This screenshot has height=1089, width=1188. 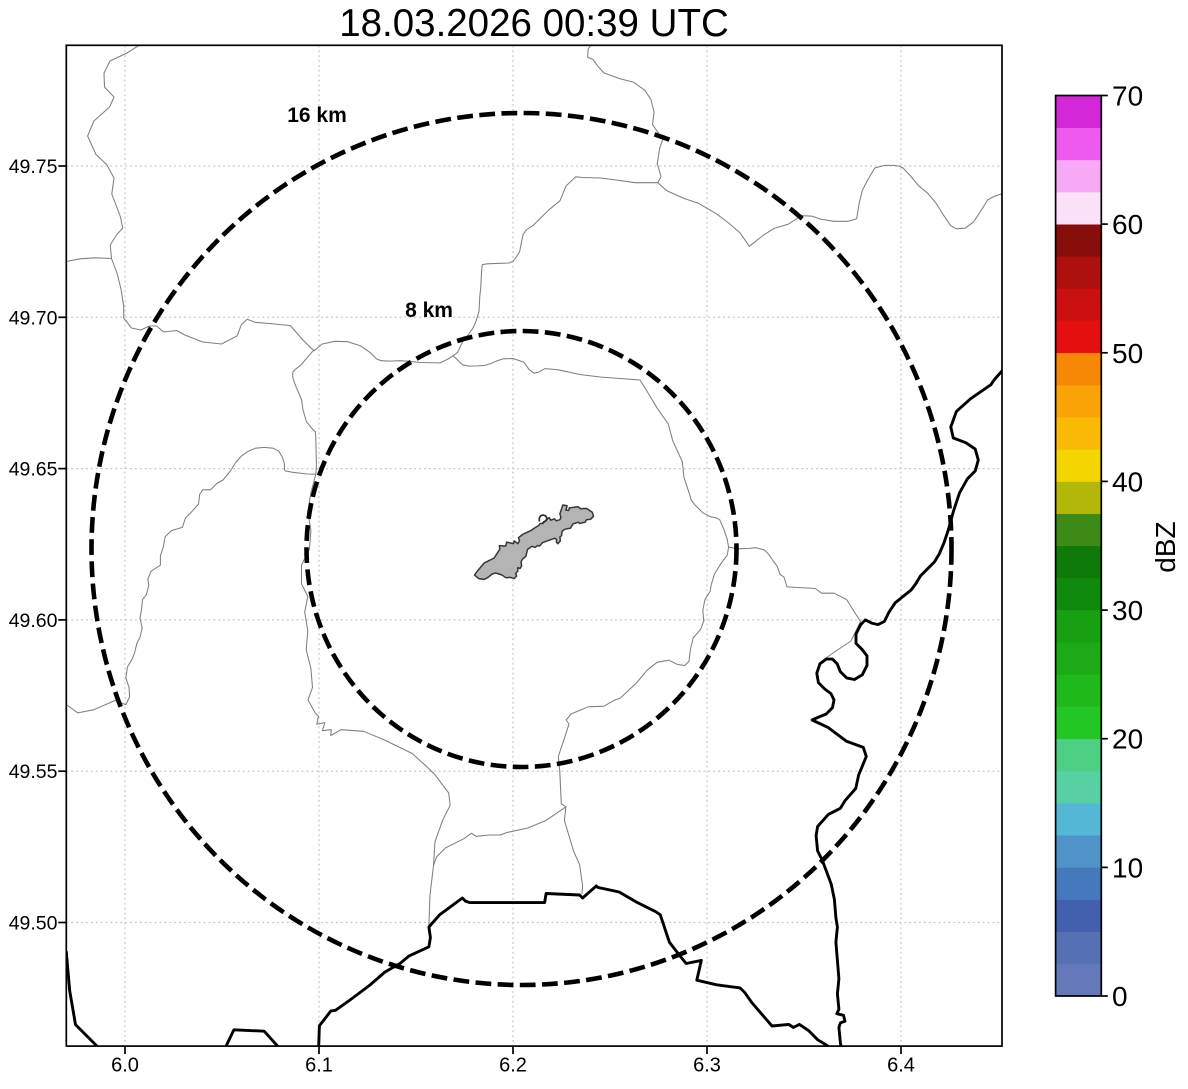 What do you see at coordinates (33, 167) in the screenshot?
I see `svg-text: 49.75` at bounding box center [33, 167].